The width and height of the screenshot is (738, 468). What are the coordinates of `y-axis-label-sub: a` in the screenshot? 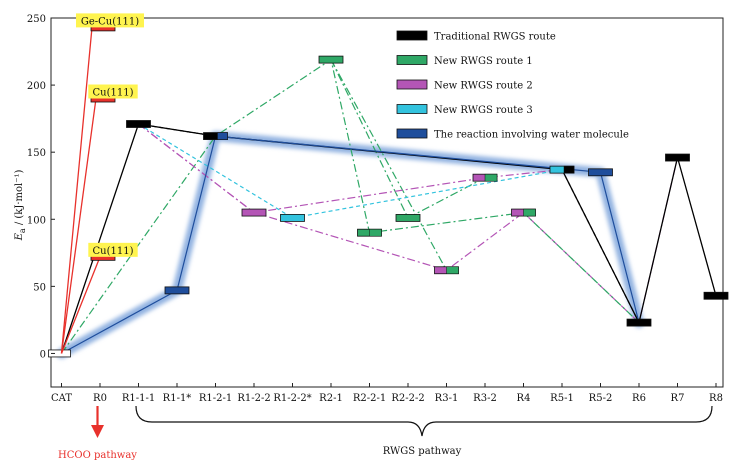 It's located at (22, 230).